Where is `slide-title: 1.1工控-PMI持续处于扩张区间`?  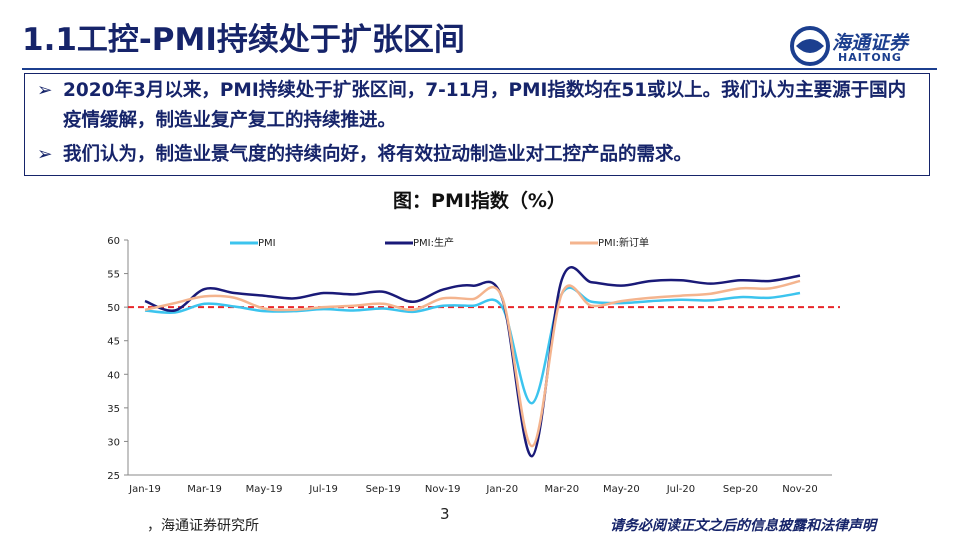
slide-title: 1.1工控-PMI持续处于扩张区间 is located at coordinates (243, 40).